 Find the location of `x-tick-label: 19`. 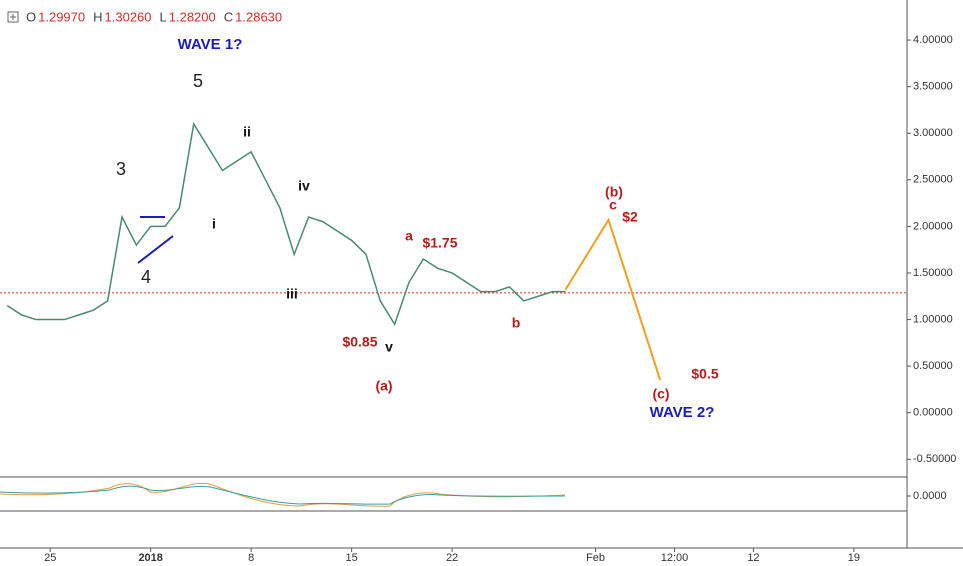

x-tick-label: 19 is located at coordinates (854, 558).